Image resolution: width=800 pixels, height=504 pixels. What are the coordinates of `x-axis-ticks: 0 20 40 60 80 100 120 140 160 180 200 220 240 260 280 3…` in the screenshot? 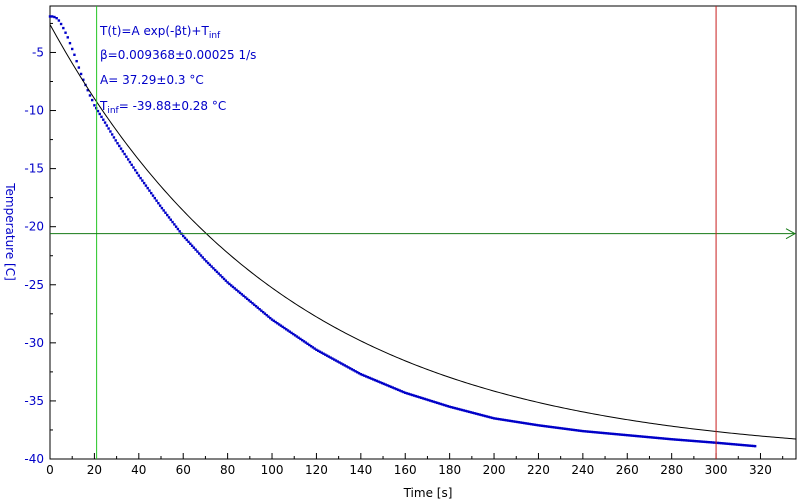 It's located at (415, 465).